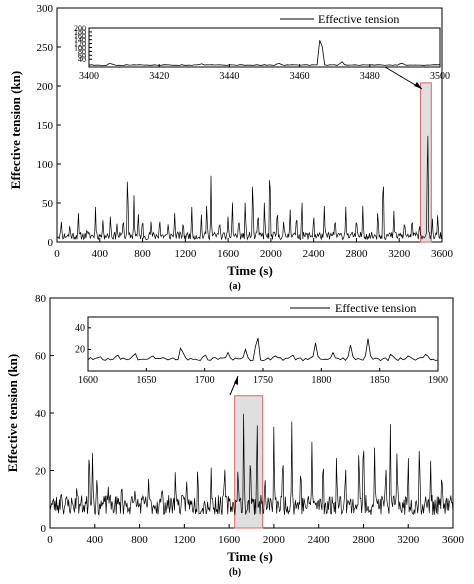  Describe the element at coordinates (205, 380) in the screenshot. I see `panel-b-inset-x-tick-label: 1700` at that location.